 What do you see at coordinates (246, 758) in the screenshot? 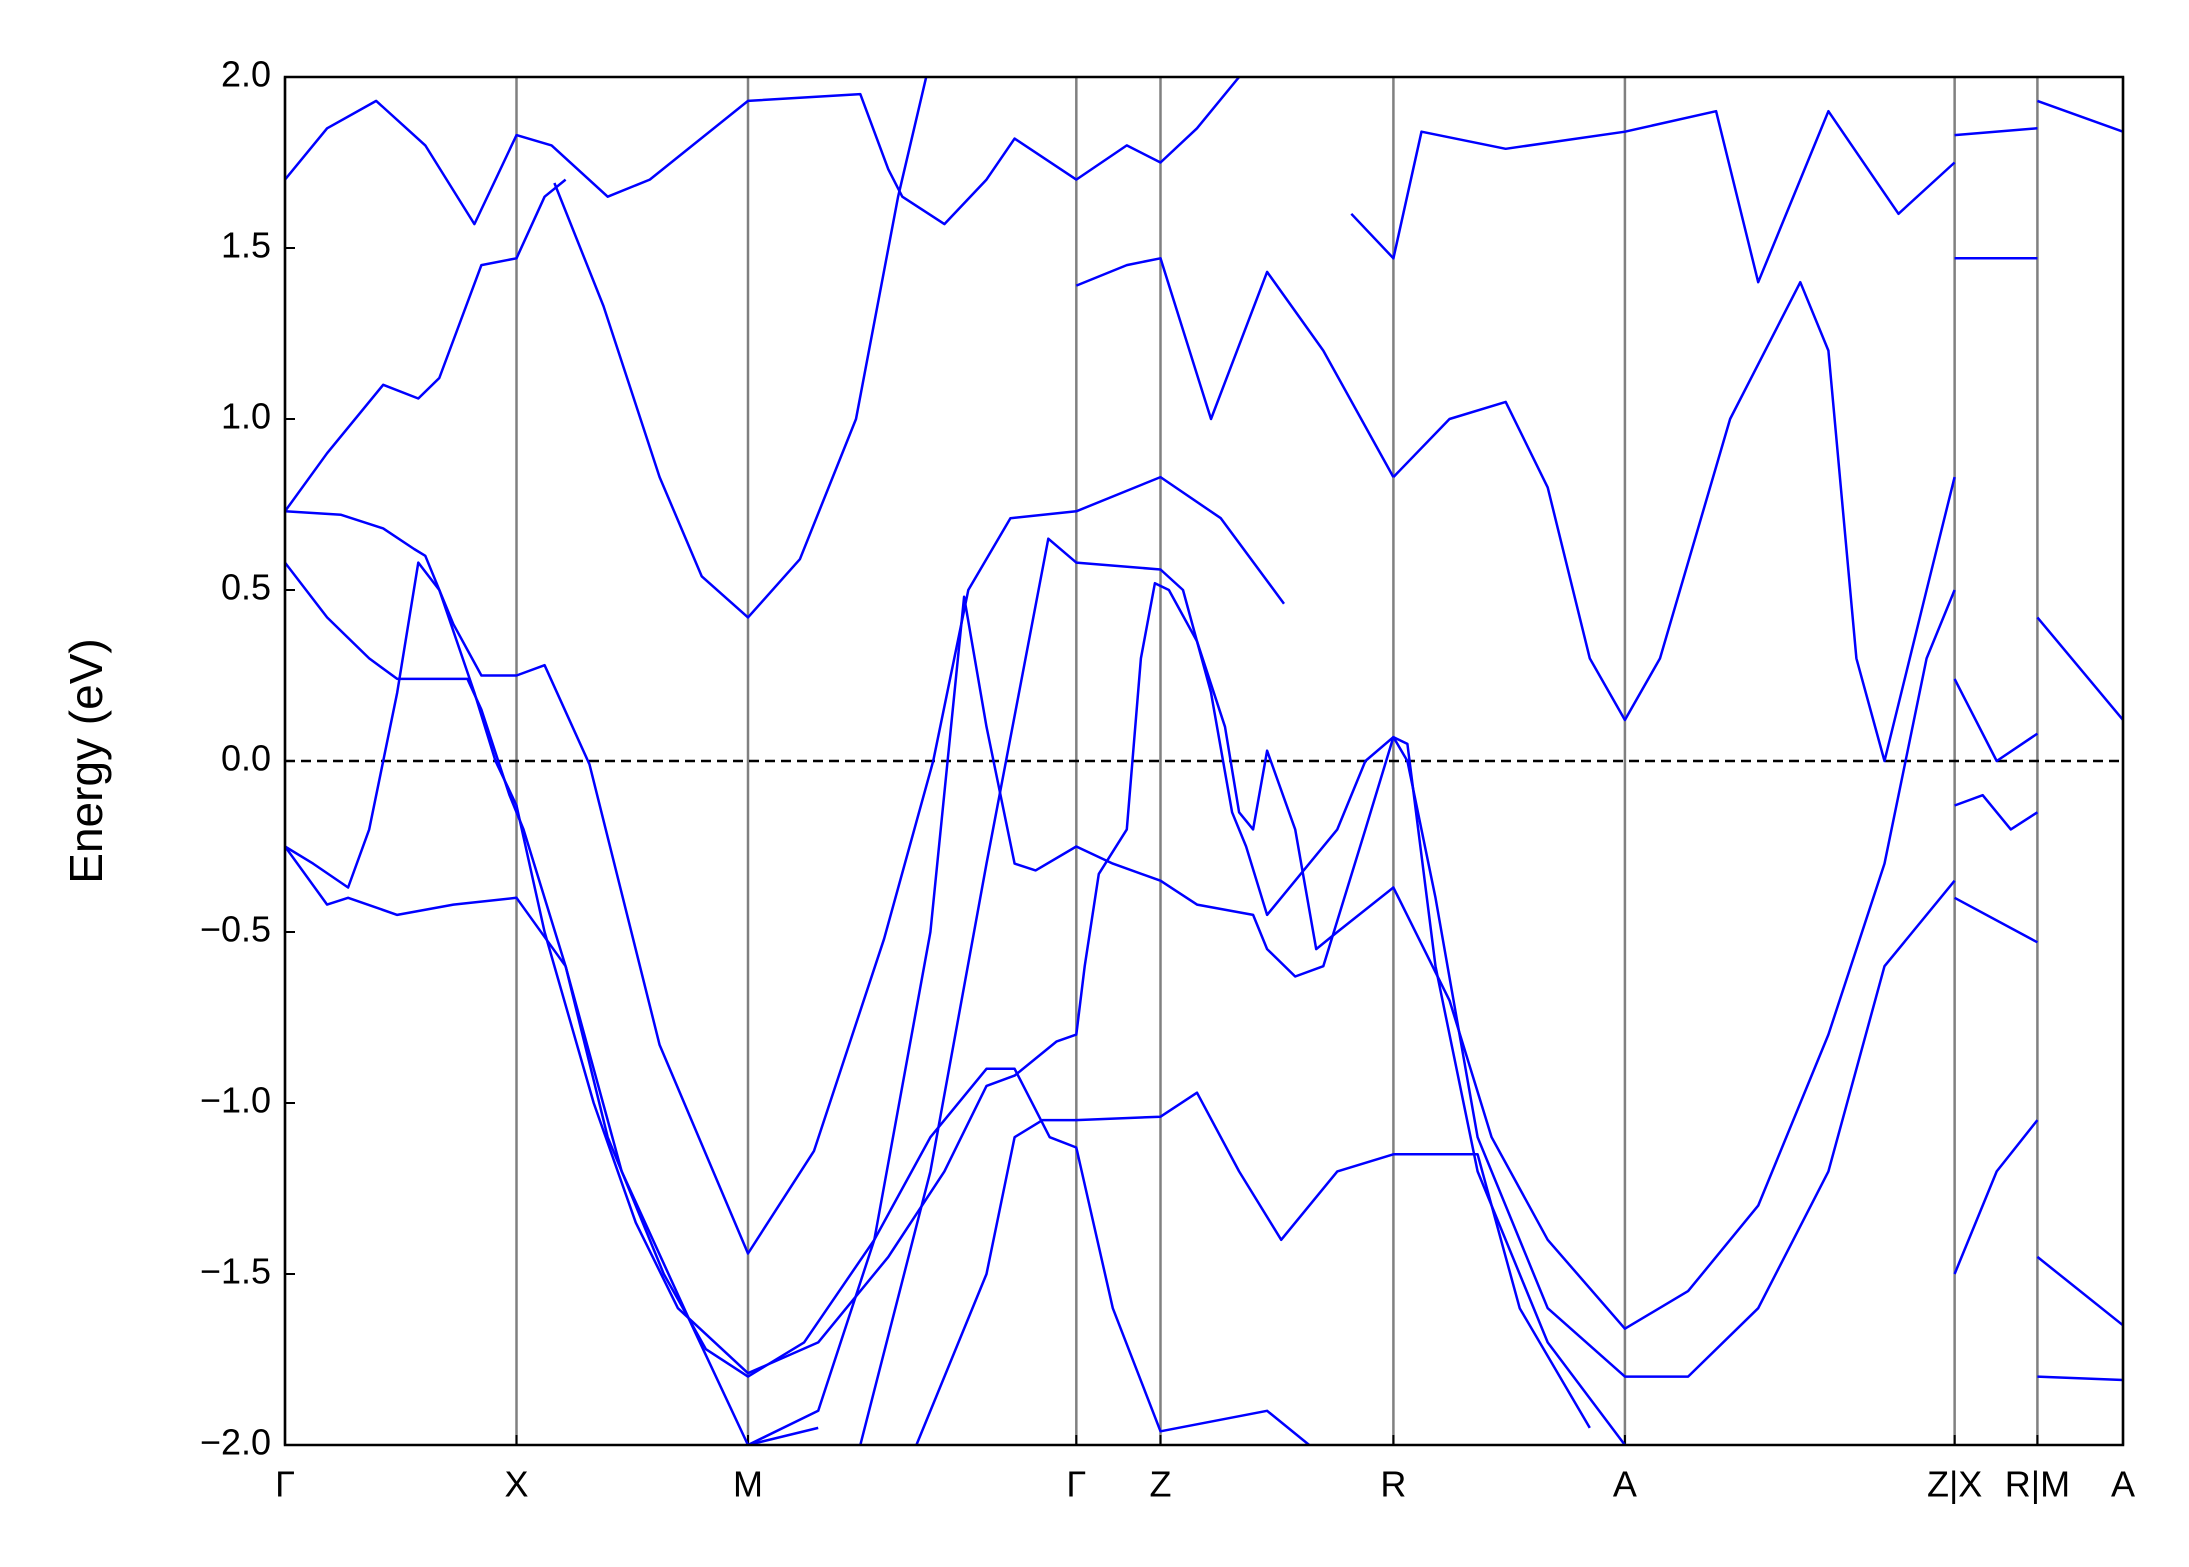
I see `y-tick-label: 0.0` at bounding box center [246, 758].